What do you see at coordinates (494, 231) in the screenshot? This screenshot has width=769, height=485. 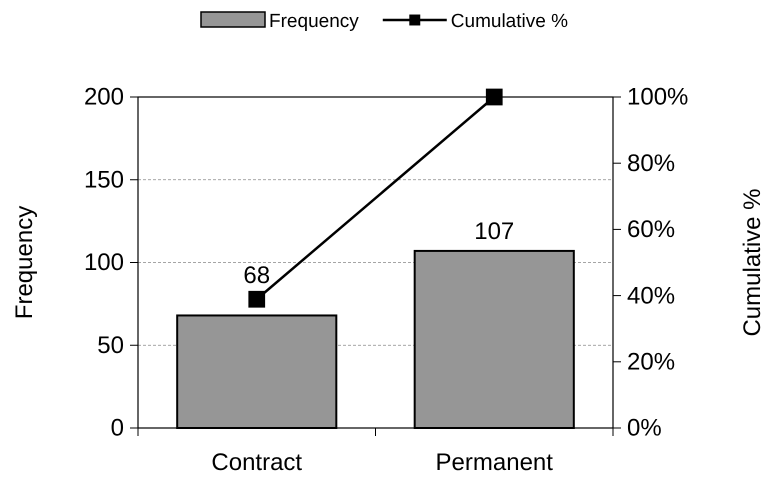 I see `data-label: 107` at bounding box center [494, 231].